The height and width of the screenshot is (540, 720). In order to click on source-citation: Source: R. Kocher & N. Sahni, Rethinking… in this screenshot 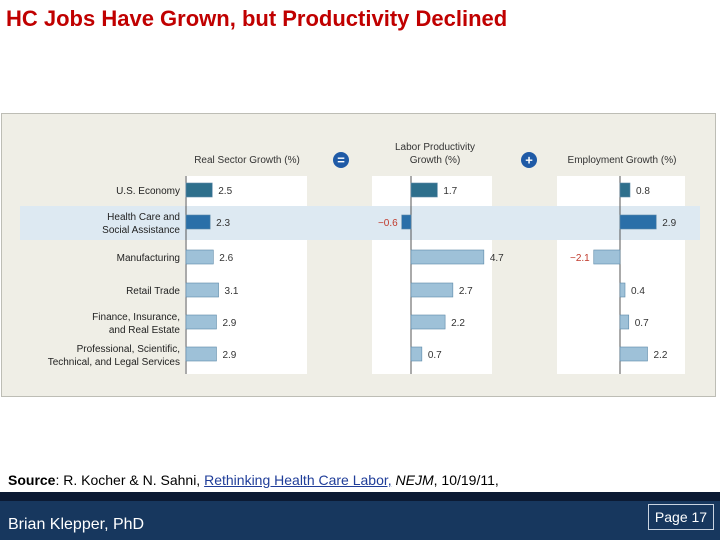, I will do `click(253, 480)`.